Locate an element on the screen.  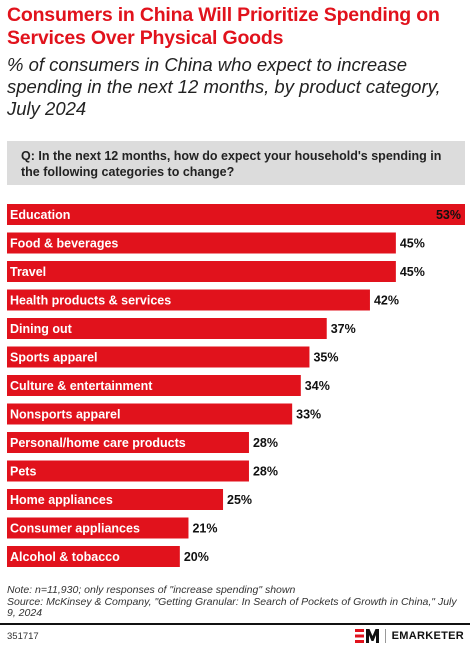
category-label: Education is located at coordinates (40, 215).